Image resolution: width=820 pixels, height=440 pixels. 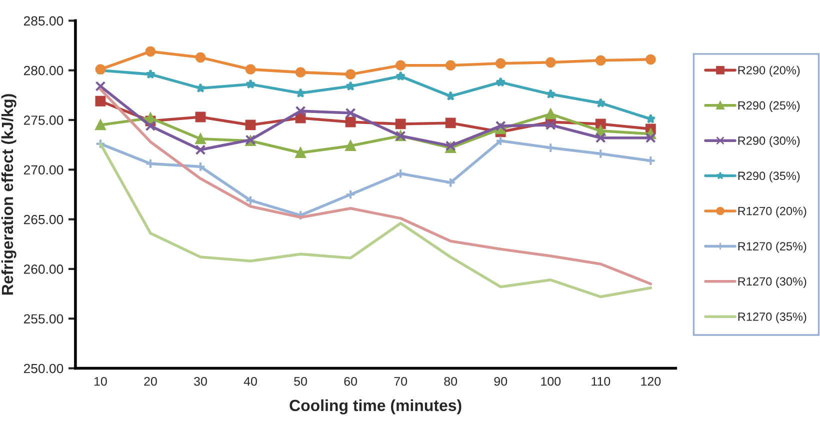 I want to click on x-tick-label: 50, so click(x=300, y=381).